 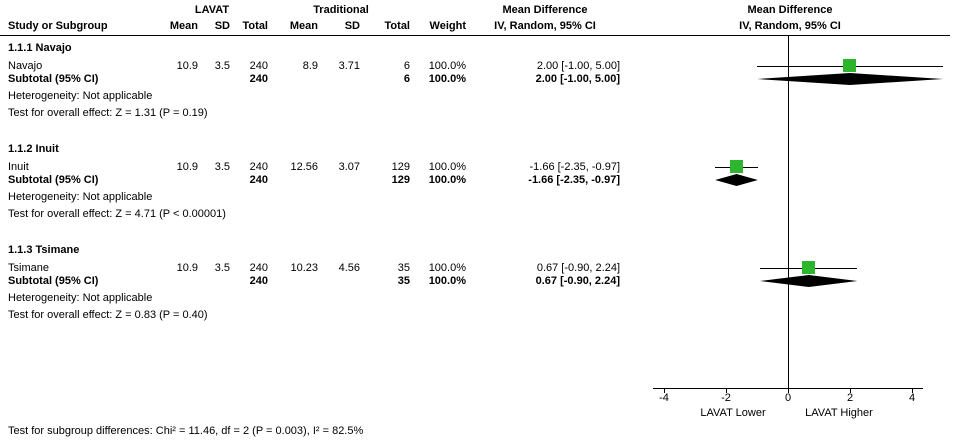 I want to click on group2-header: Traditional, so click(x=341, y=10).